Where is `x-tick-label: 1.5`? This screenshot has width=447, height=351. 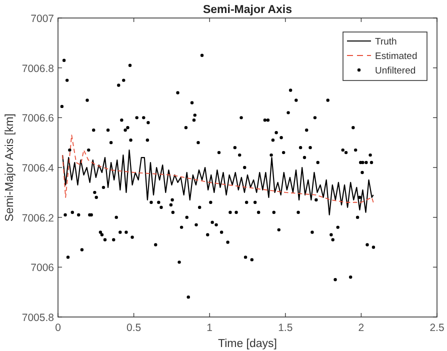 x-tick-label: 1.5 is located at coordinates (285, 328).